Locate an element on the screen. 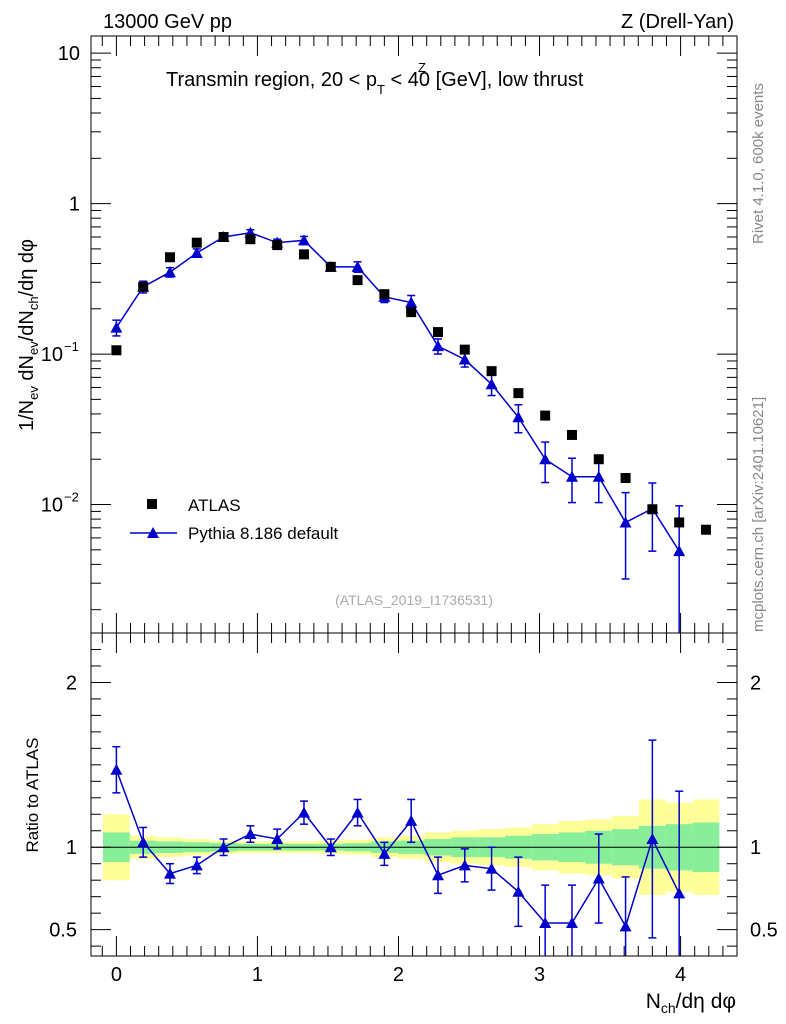  rivet-label: Rivet 4.1.0, 600k events is located at coordinates (758, 163).